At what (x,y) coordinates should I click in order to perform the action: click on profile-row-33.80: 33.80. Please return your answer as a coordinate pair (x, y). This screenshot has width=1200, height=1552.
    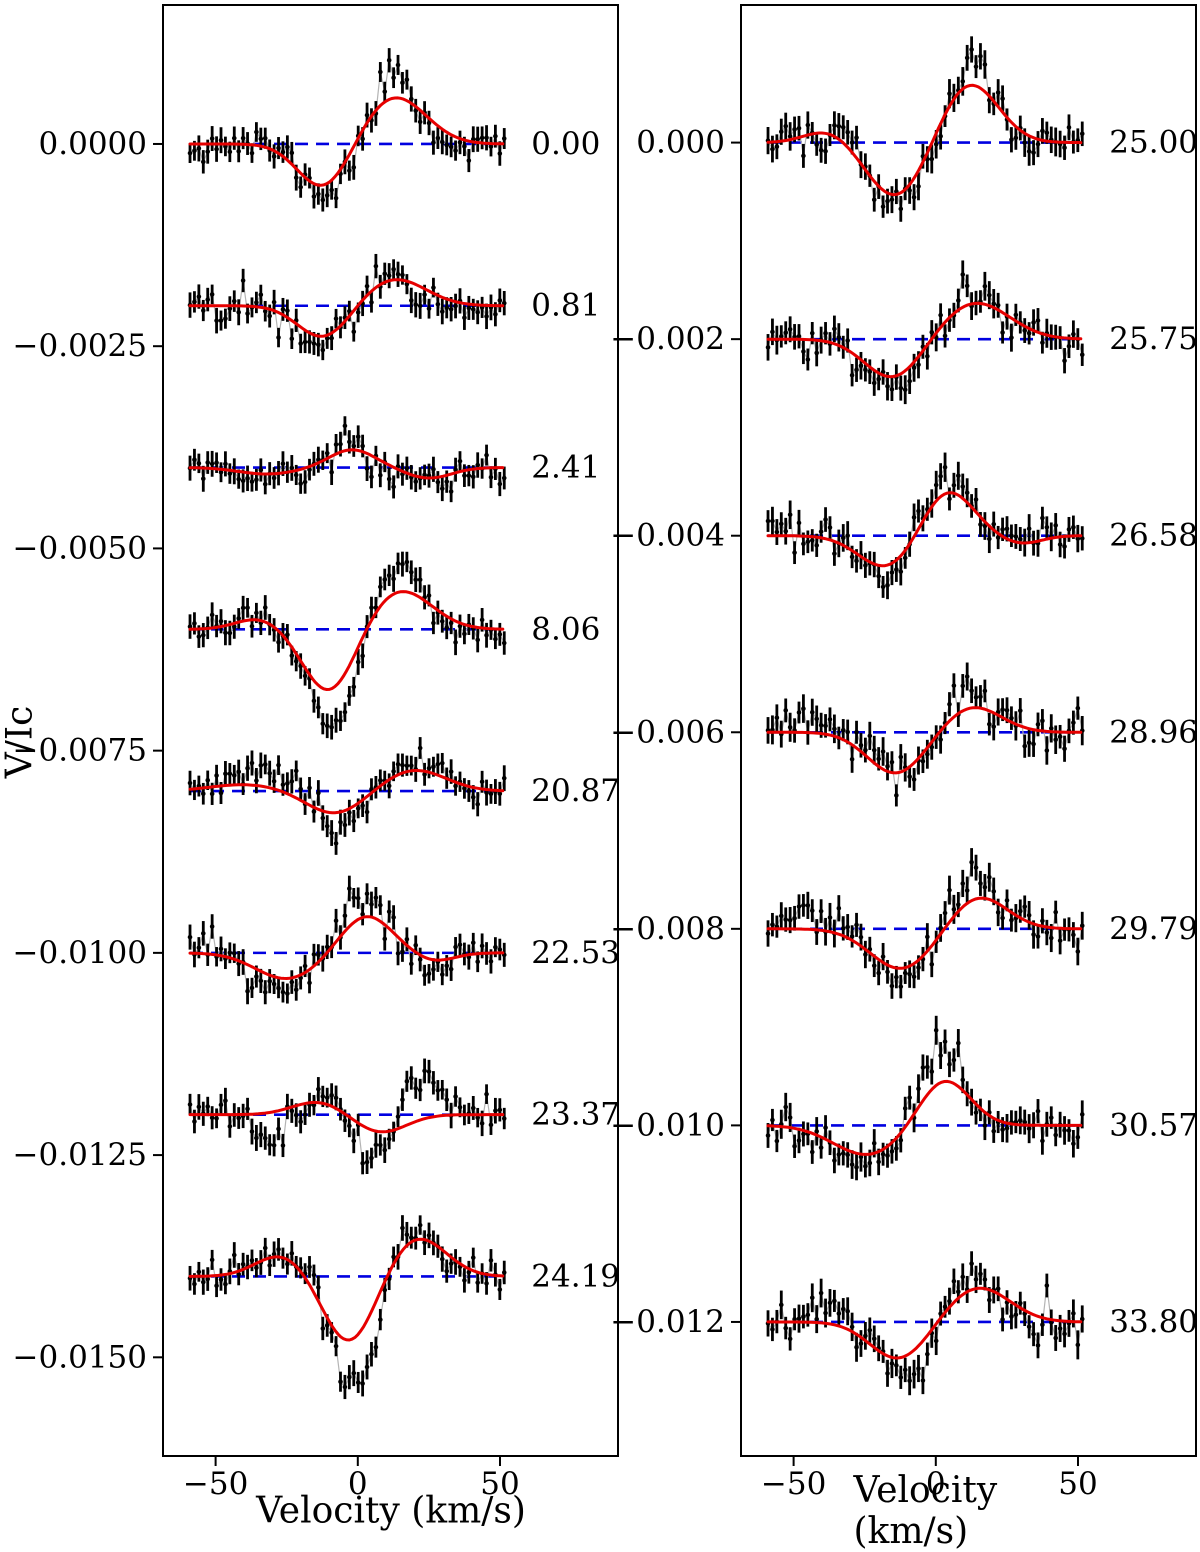
    Looking at the image, I should click on (981, 1323).